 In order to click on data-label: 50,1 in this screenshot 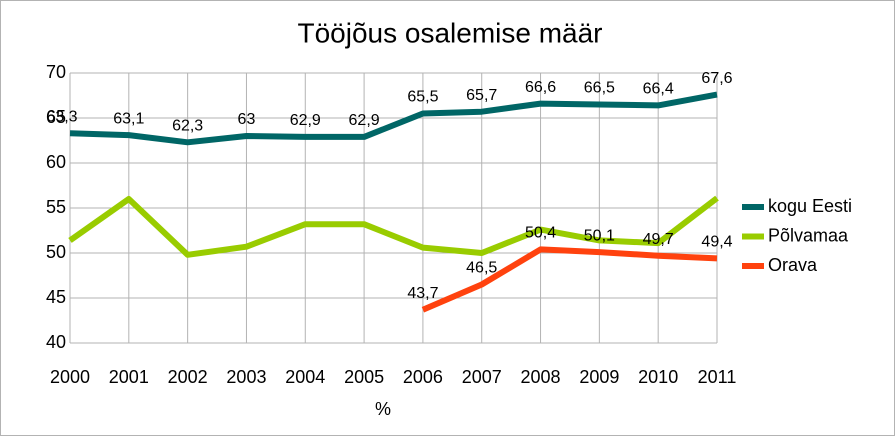, I will do `click(599, 235)`.